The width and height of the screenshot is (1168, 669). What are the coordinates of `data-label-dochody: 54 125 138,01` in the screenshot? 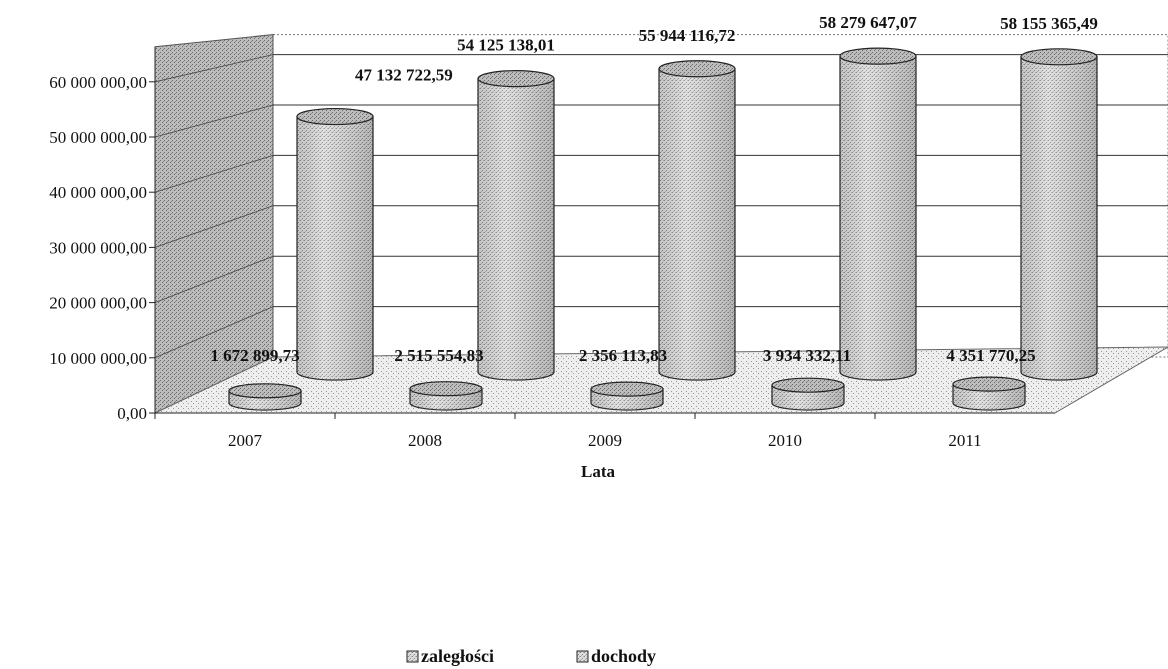 It's located at (506, 45).